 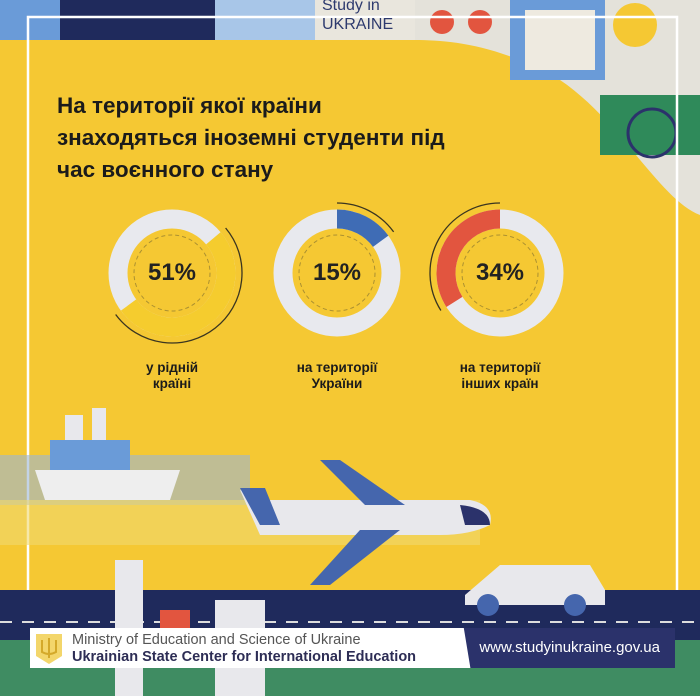 I want to click on donut-value-label: 15%, so click(x=337, y=272).